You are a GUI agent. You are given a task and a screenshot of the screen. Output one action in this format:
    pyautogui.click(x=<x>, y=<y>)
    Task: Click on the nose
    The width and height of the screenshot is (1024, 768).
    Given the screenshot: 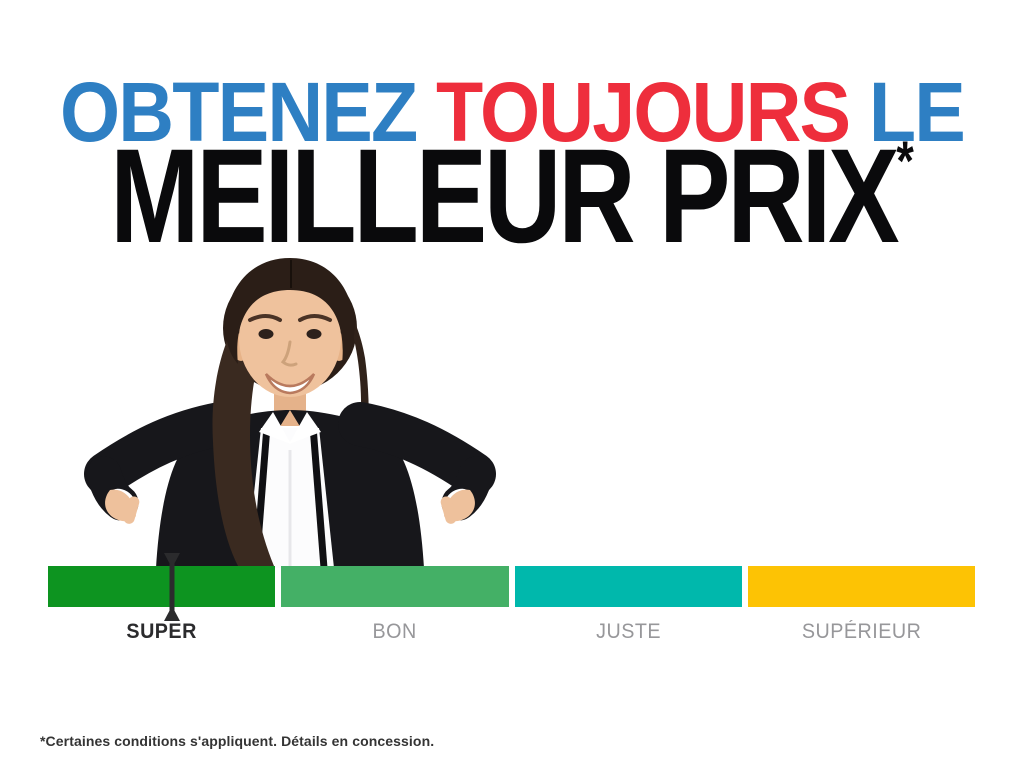 What is the action you would take?
    pyautogui.click(x=289, y=353)
    